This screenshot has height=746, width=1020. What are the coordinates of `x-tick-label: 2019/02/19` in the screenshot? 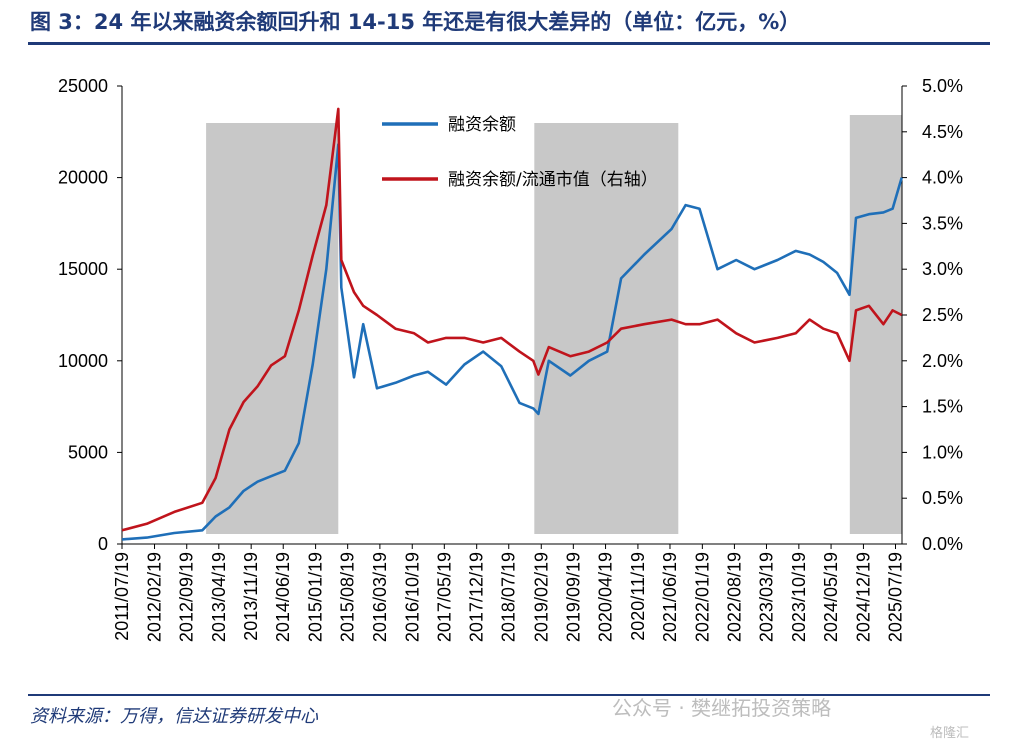 It's located at (541, 597).